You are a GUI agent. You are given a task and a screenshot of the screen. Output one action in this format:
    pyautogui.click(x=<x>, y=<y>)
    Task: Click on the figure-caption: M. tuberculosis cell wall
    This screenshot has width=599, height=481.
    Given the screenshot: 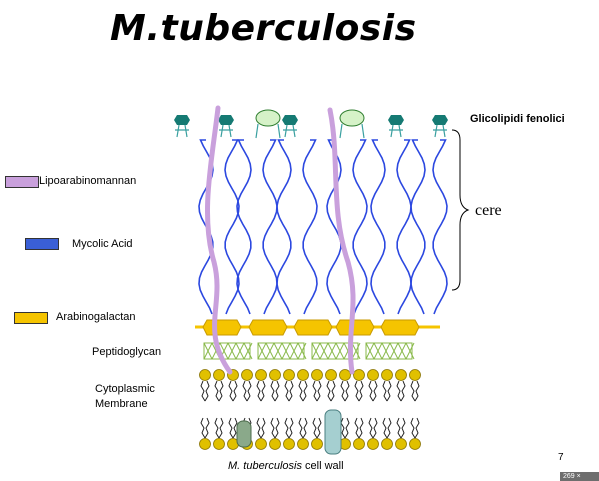 What is the action you would take?
    pyautogui.click(x=286, y=466)
    